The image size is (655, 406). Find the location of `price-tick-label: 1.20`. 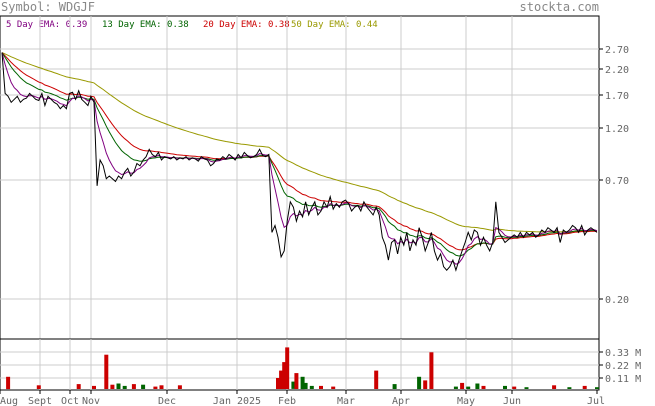

price-tick-label: 1.20 is located at coordinates (617, 129).